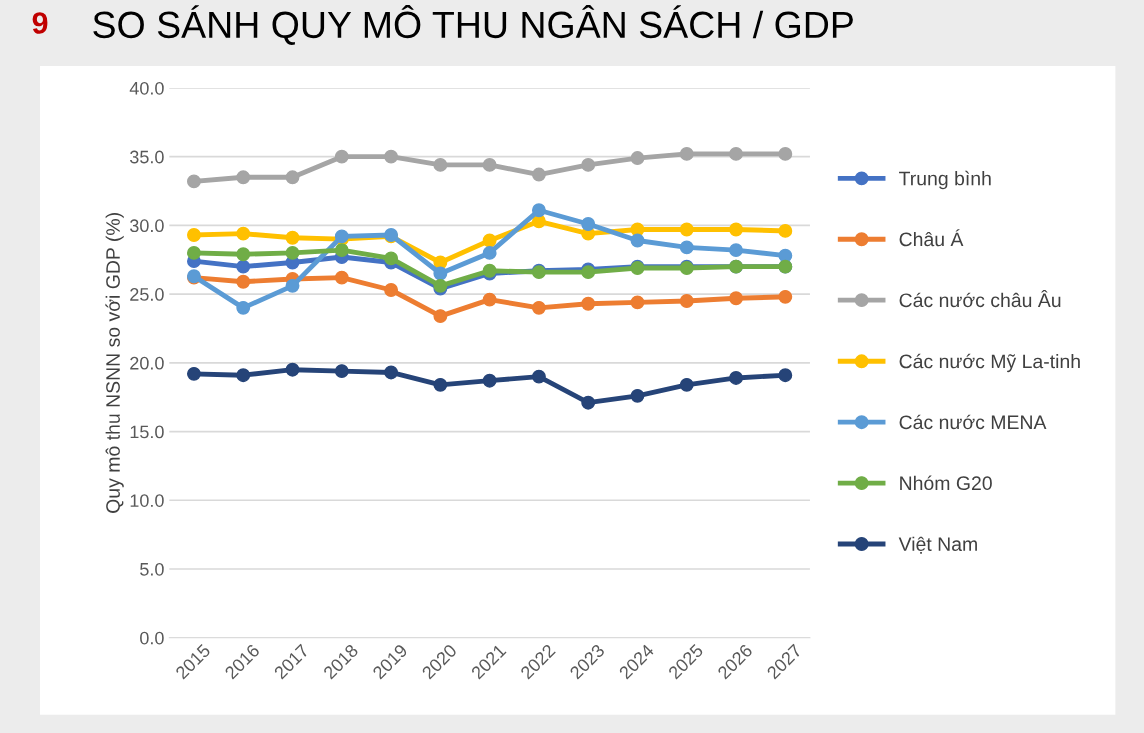 The height and width of the screenshot is (733, 1144). What do you see at coordinates (946, 483) in the screenshot?
I see `legend-label: Nhóm G20` at bounding box center [946, 483].